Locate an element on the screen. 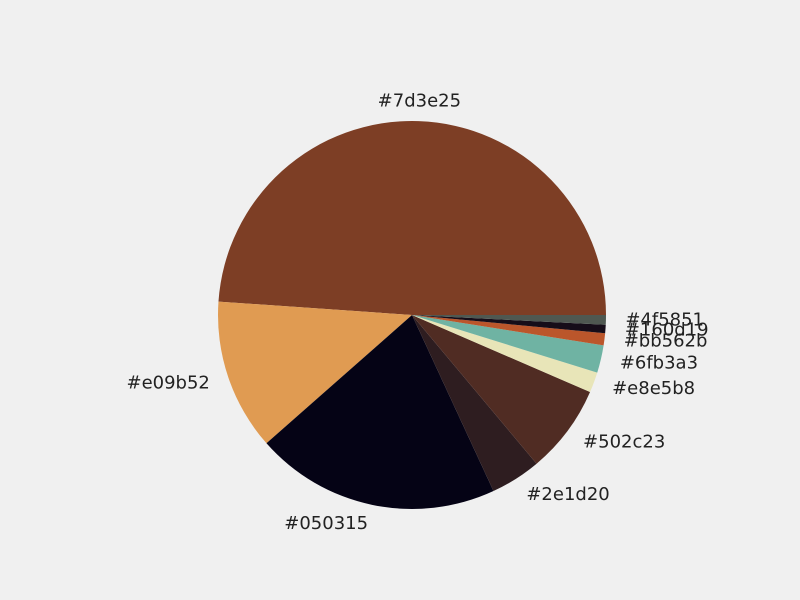 This screenshot has width=800, height=600. slice-label: #050315 is located at coordinates (326, 523).